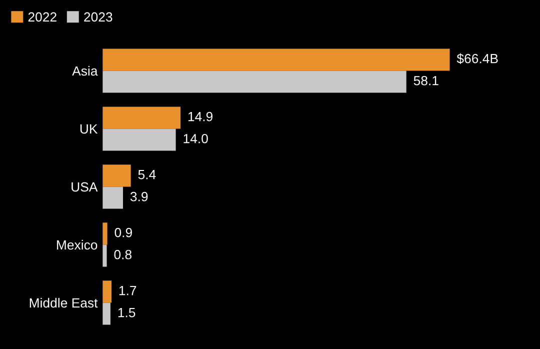 This screenshot has height=349, width=540. I want to click on y-tick-label: Mexico, so click(77, 245).